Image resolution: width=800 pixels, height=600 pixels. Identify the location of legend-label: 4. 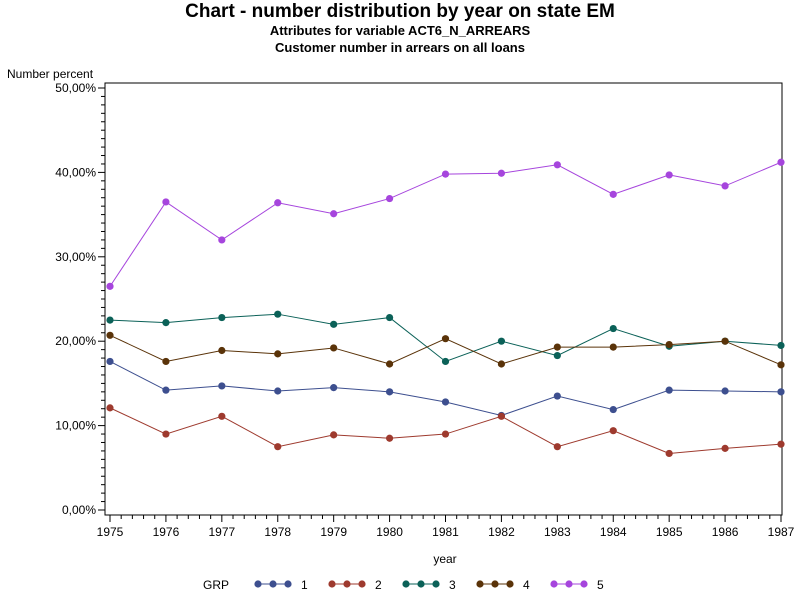
(526, 585).